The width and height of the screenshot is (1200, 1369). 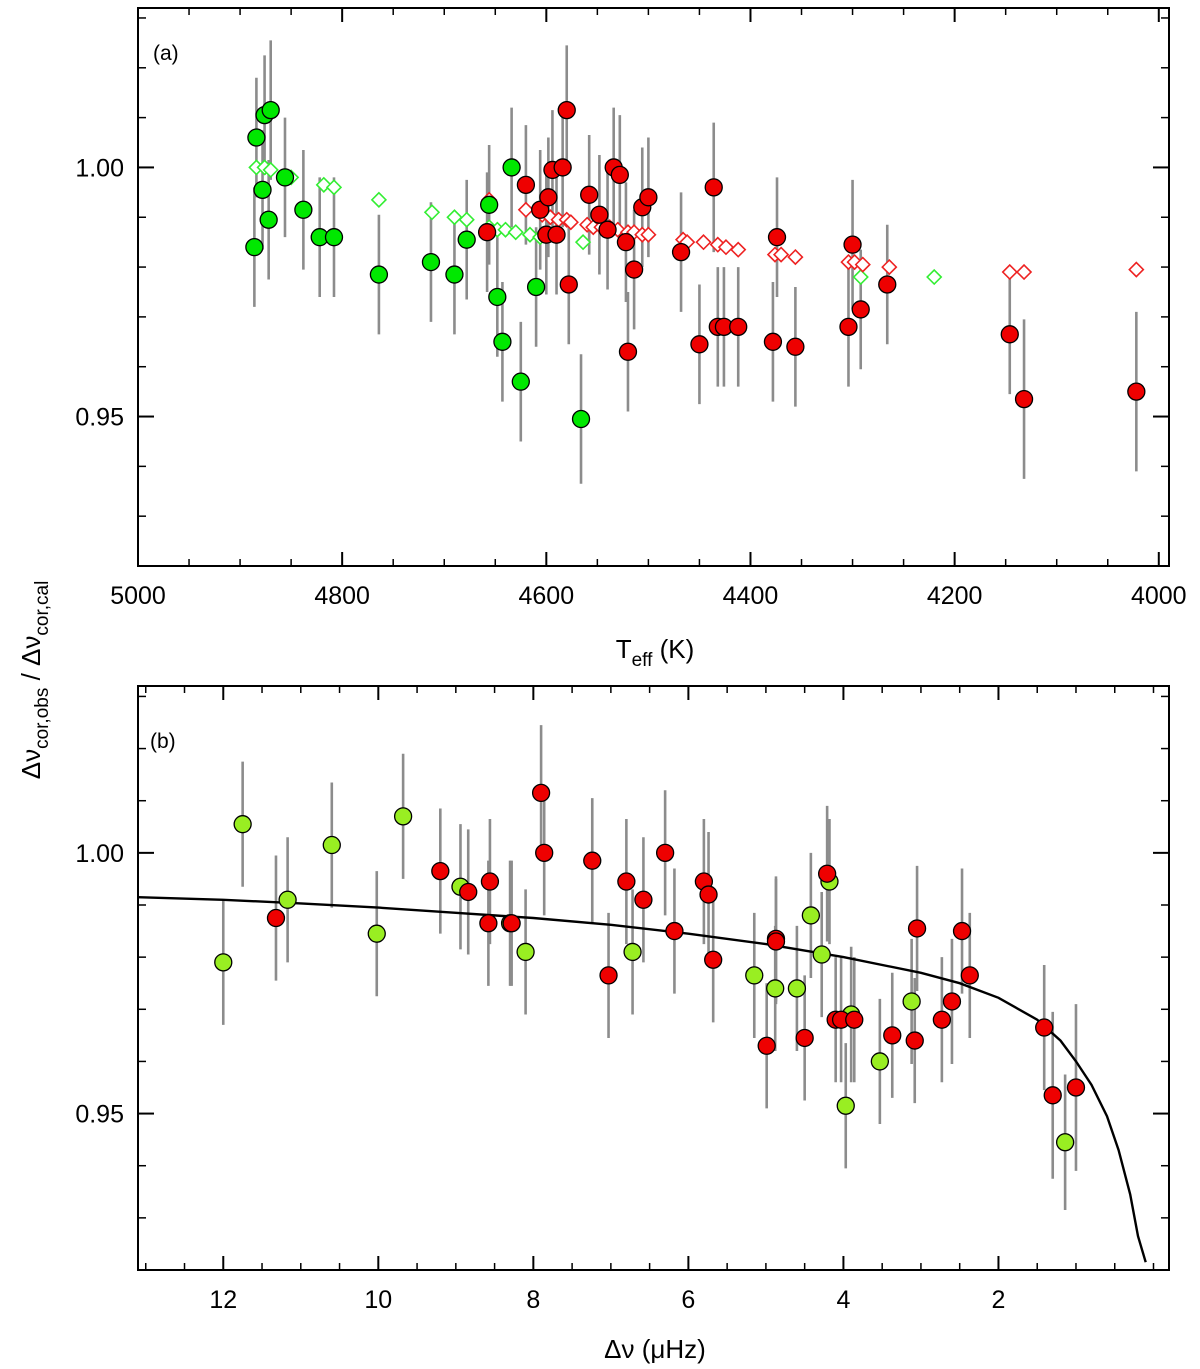 What do you see at coordinates (342, 596) in the screenshot?
I see `x-tick-label: 4800` at bounding box center [342, 596].